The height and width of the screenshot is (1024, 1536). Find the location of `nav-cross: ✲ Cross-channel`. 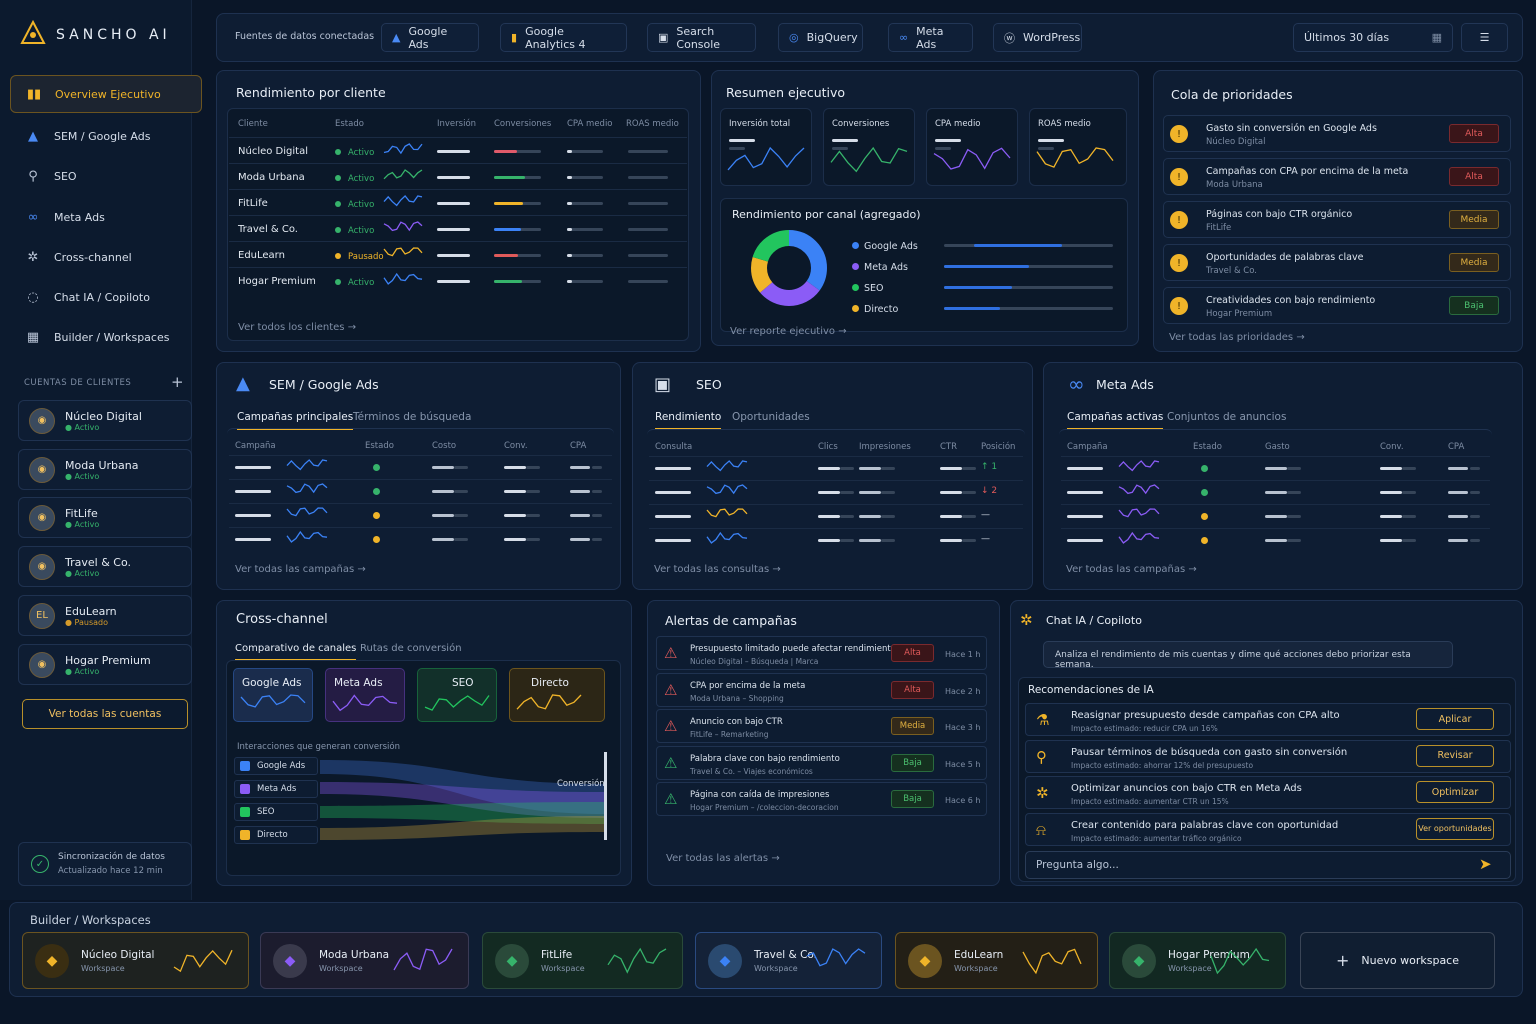

nav-cross: ✲ Cross-channel is located at coordinates (106, 257).